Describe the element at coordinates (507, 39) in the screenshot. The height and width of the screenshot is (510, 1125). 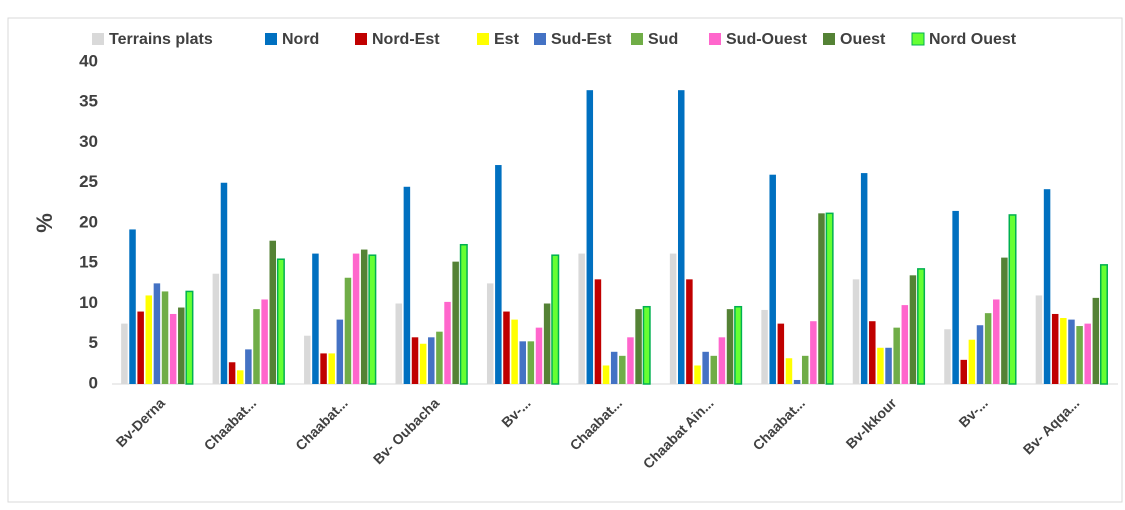
I see `legend-label: Est` at that location.